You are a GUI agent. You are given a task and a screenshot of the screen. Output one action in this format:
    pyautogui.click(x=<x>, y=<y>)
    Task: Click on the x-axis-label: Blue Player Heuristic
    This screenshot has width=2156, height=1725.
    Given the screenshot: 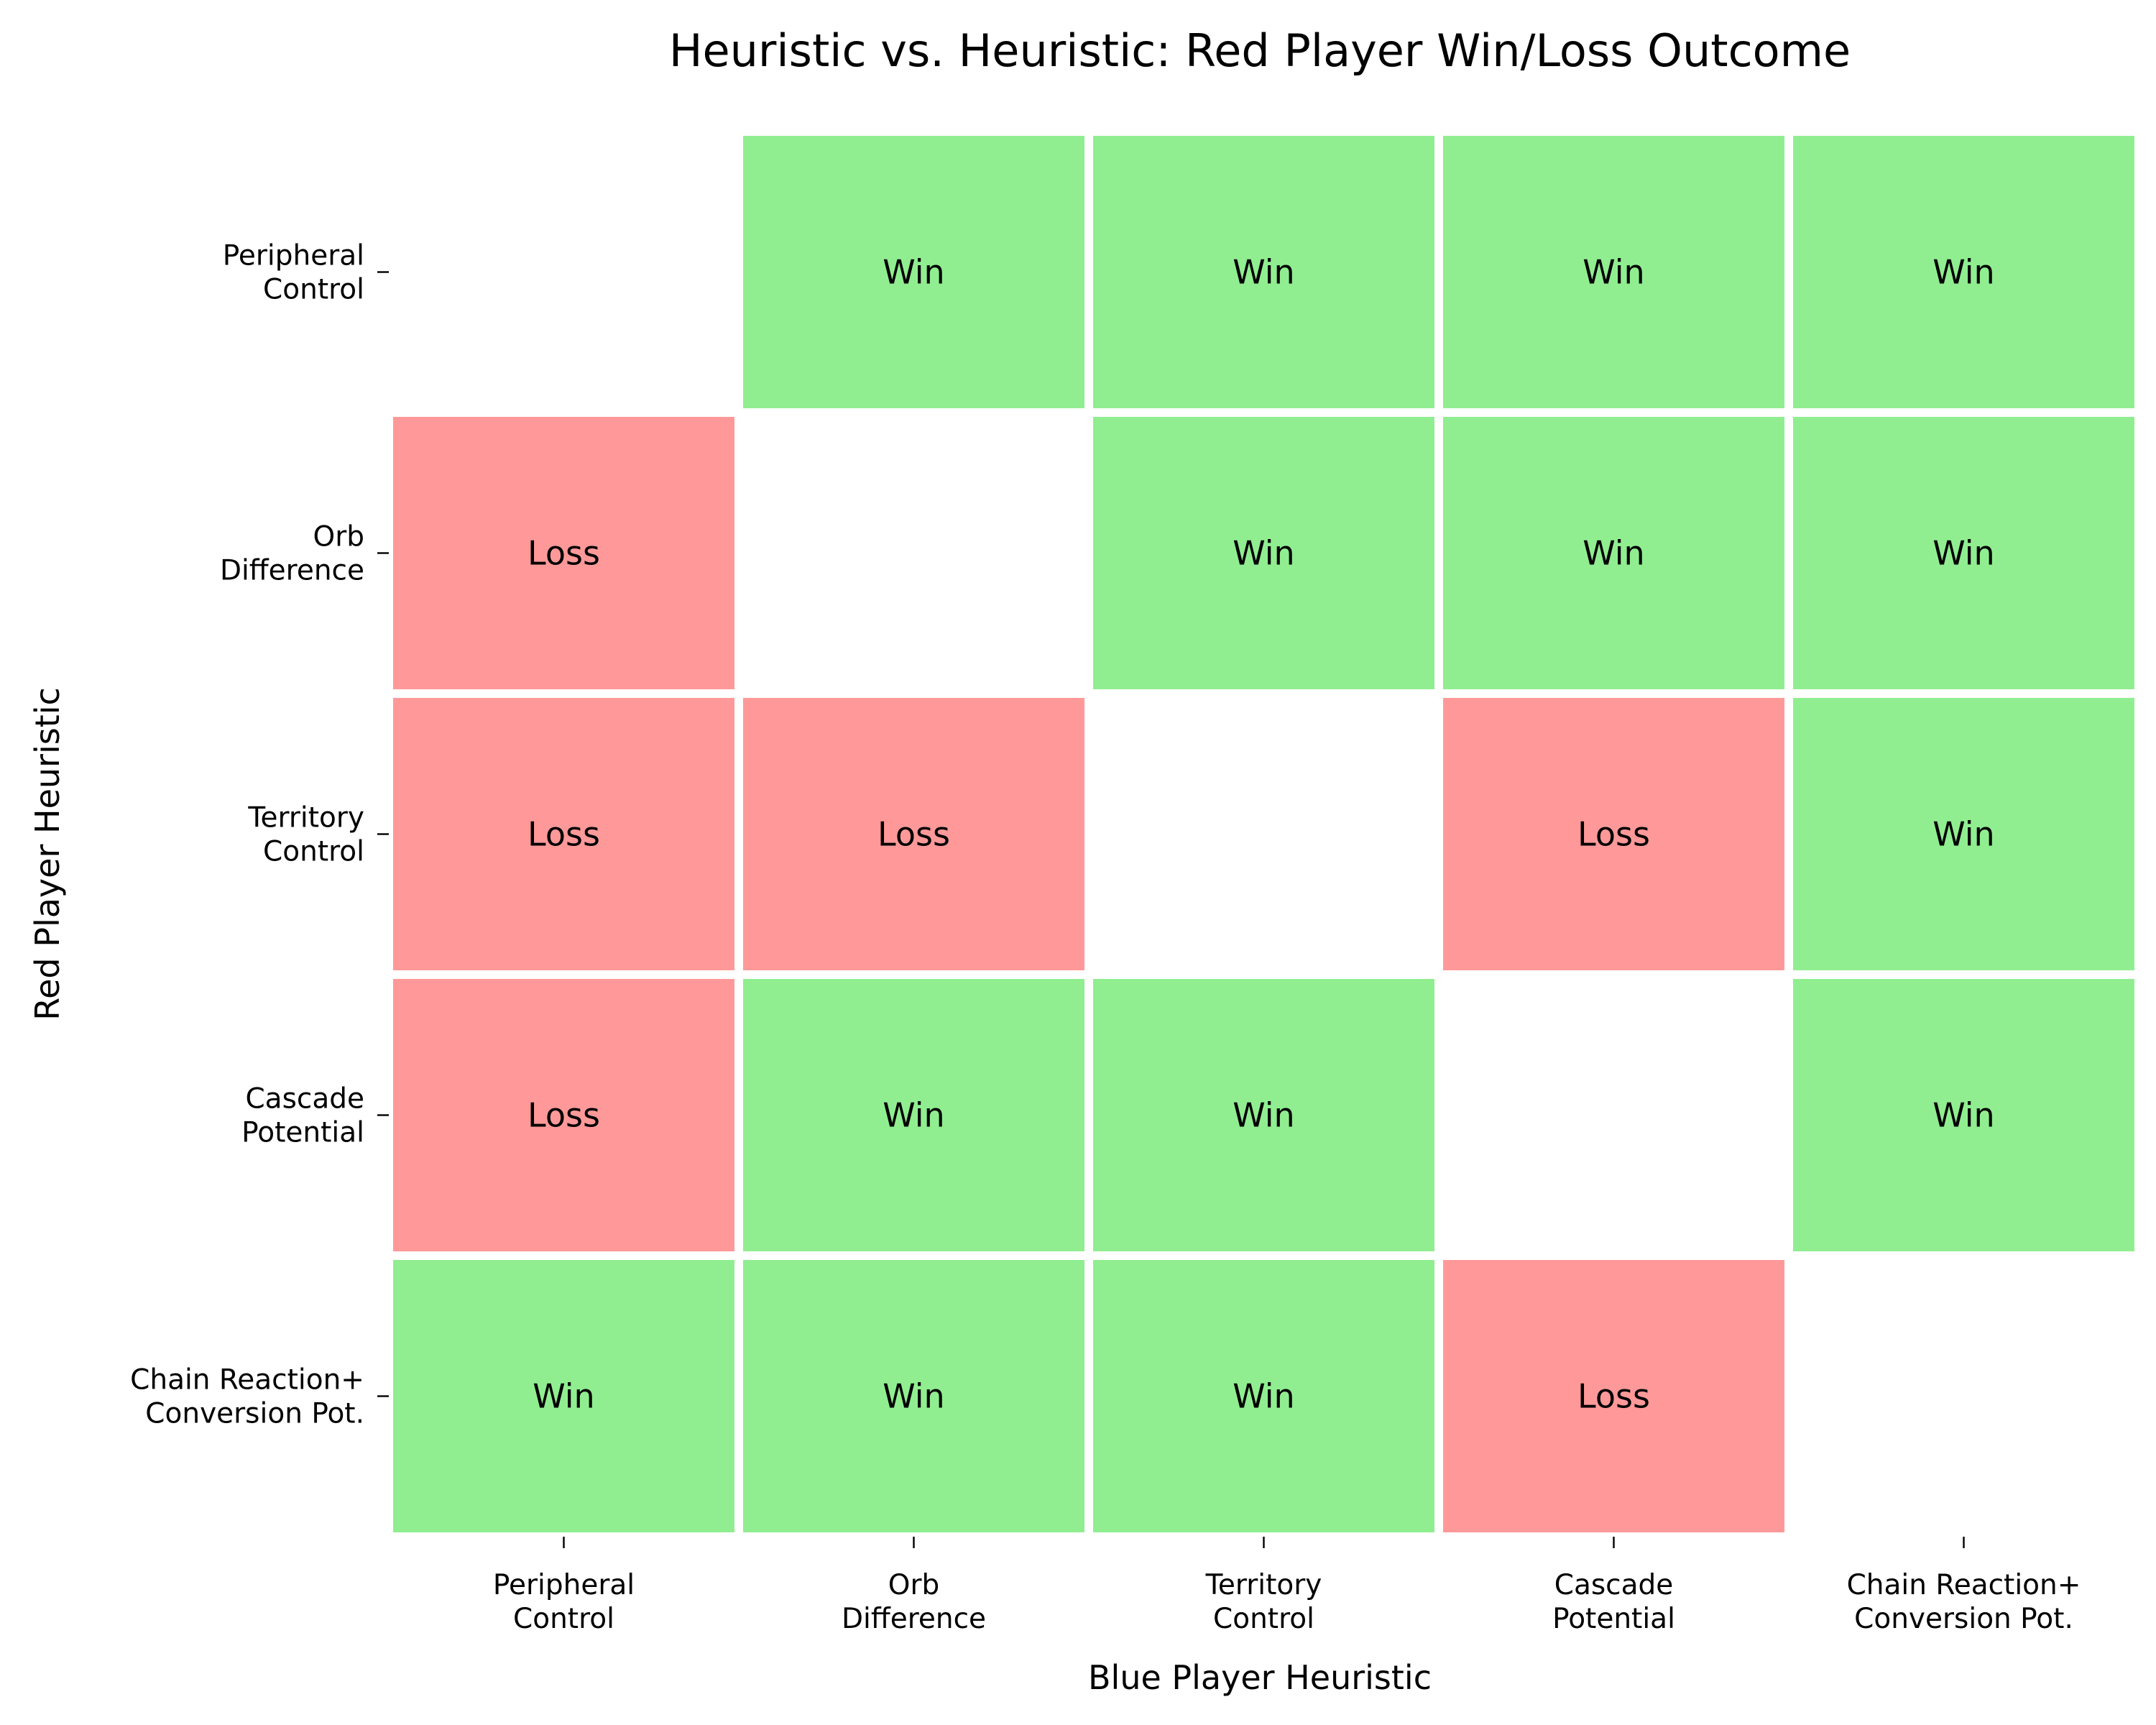 What is the action you would take?
    pyautogui.click(x=1260, y=1677)
    